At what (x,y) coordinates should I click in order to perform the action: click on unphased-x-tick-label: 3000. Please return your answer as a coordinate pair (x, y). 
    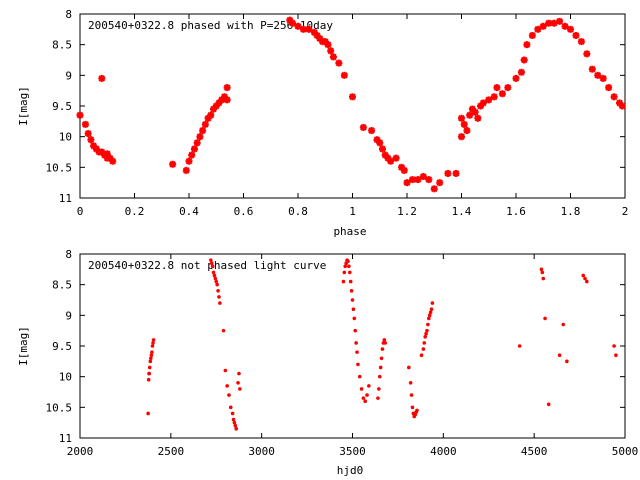
    Looking at the image, I should click on (261, 451).